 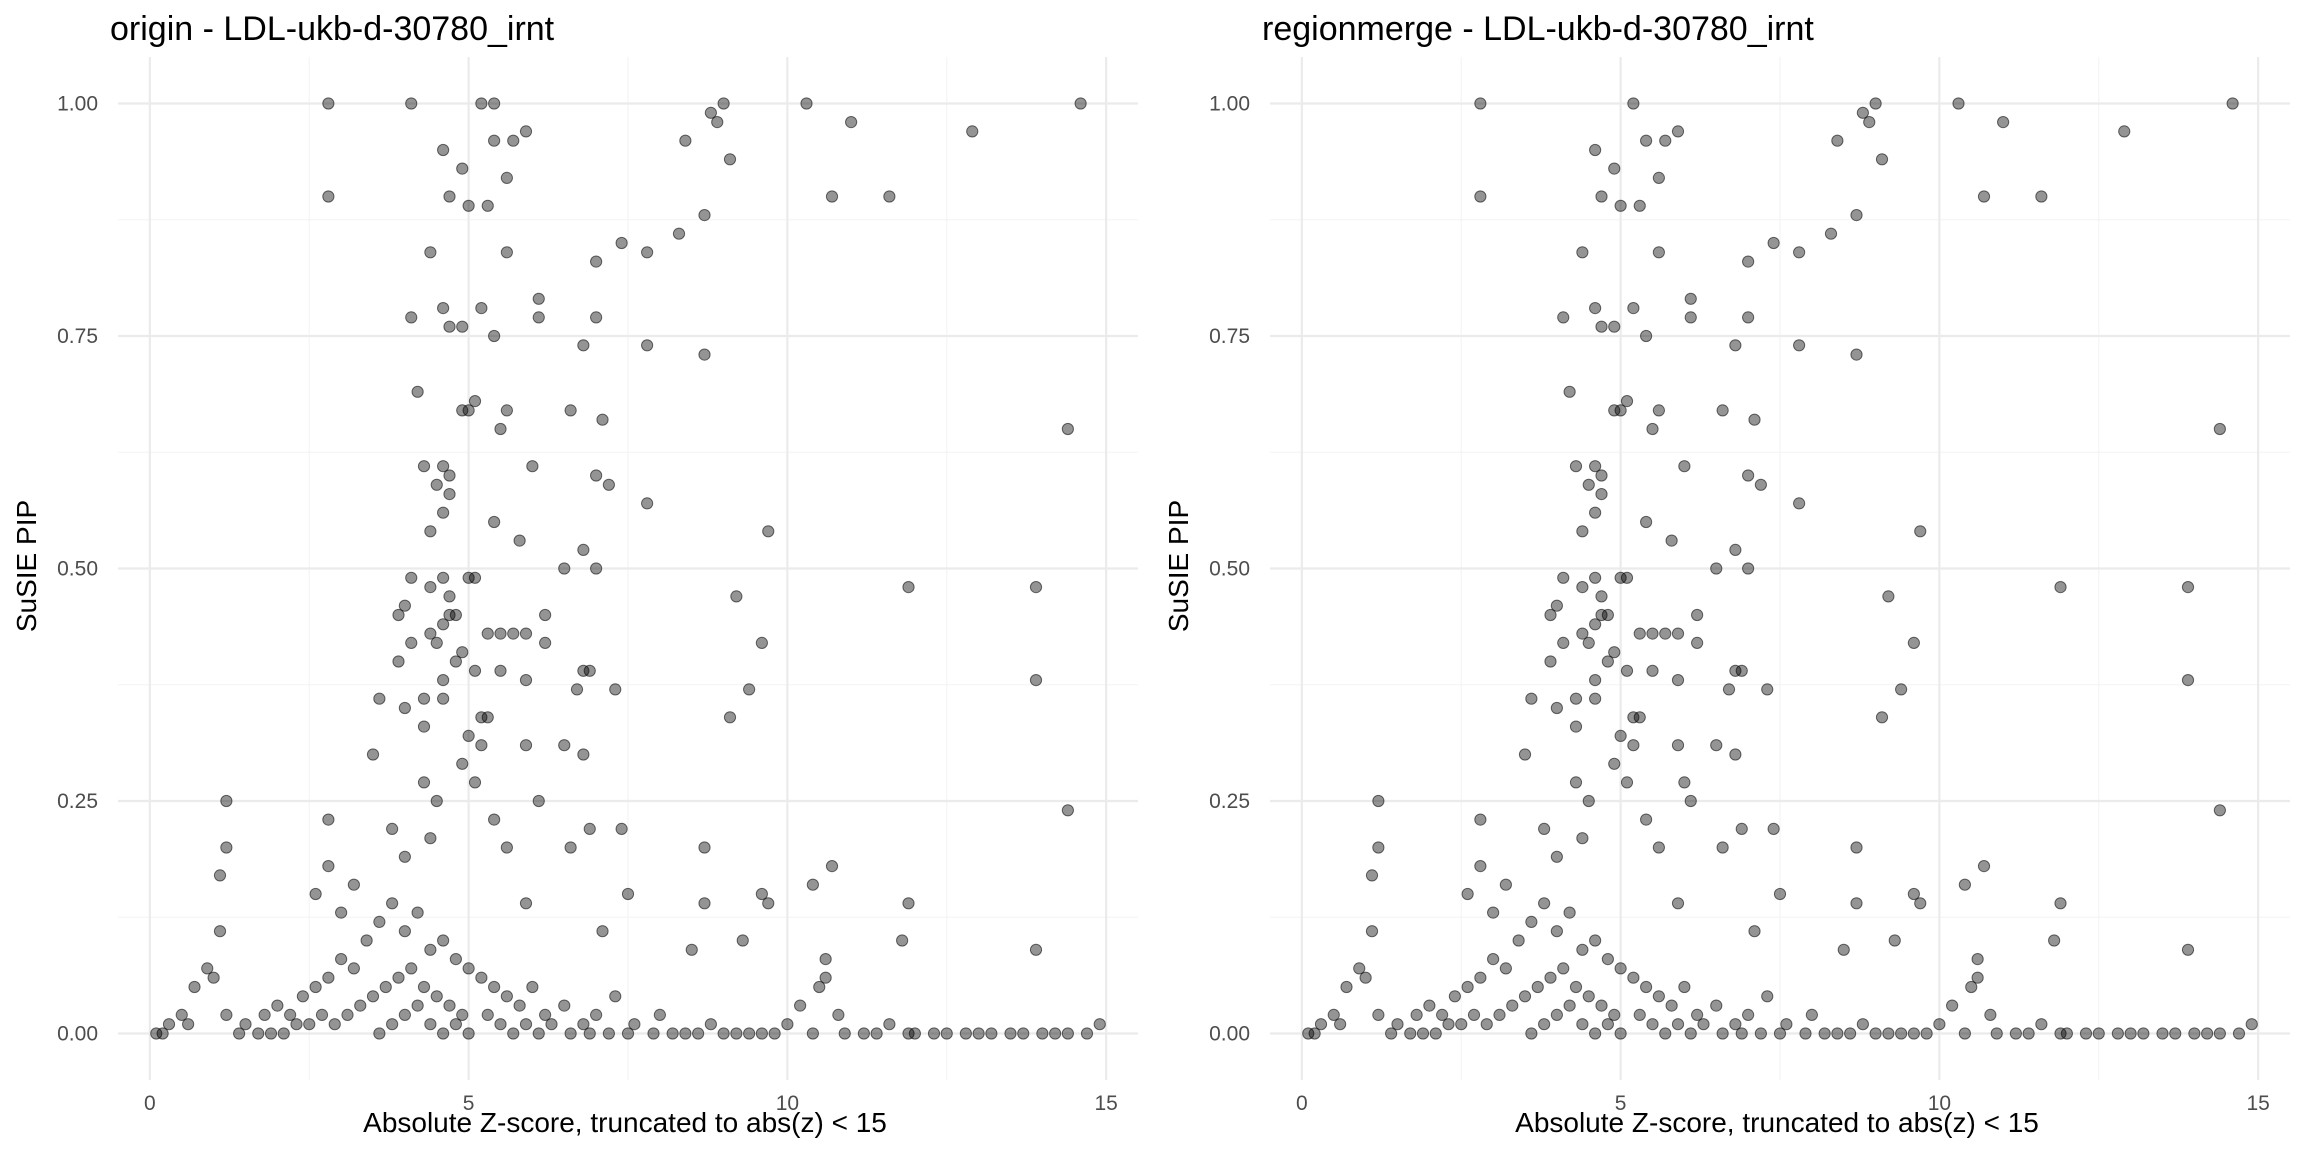 What do you see at coordinates (1538, 29) in the screenshot?
I see `chart-title-regionmerge: regionmerge - LDL-ukb-d-30780_irnt` at bounding box center [1538, 29].